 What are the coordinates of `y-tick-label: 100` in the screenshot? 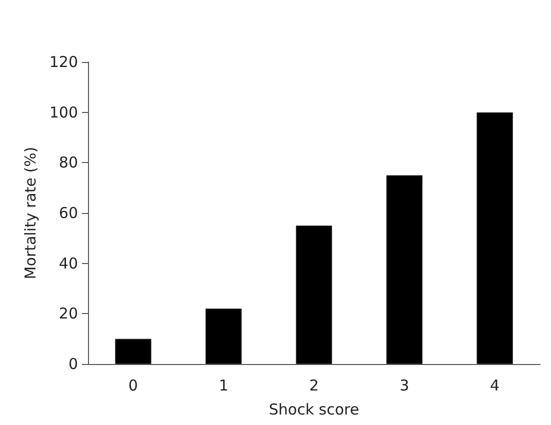 It's located at (63, 112).